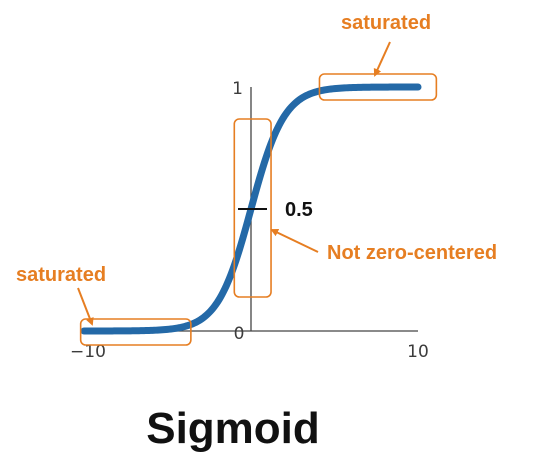  What do you see at coordinates (88, 352) in the screenshot?
I see `x-tick-label-min: −10` at bounding box center [88, 352].